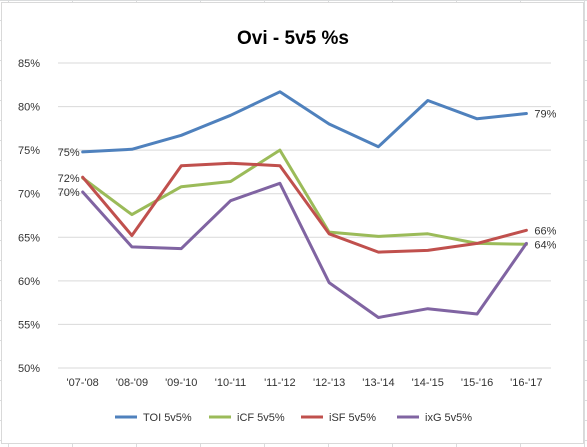 The height and width of the screenshot is (447, 587). What do you see at coordinates (545, 245) in the screenshot?
I see `data-label: 64%` at bounding box center [545, 245].